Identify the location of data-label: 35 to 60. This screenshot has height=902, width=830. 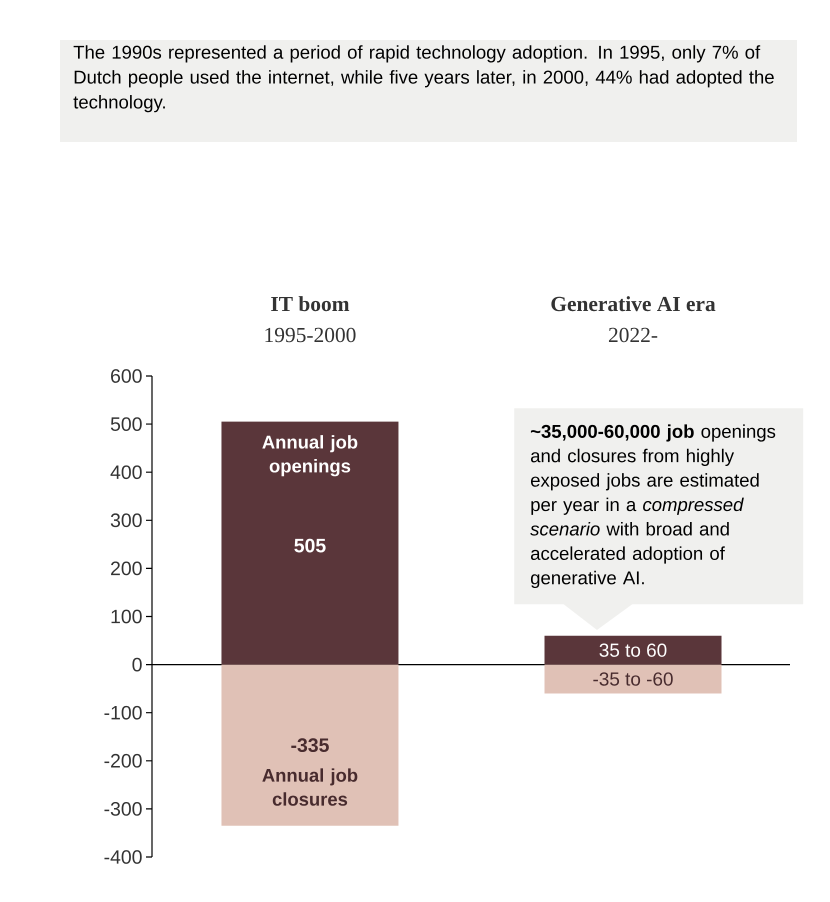
(633, 650).